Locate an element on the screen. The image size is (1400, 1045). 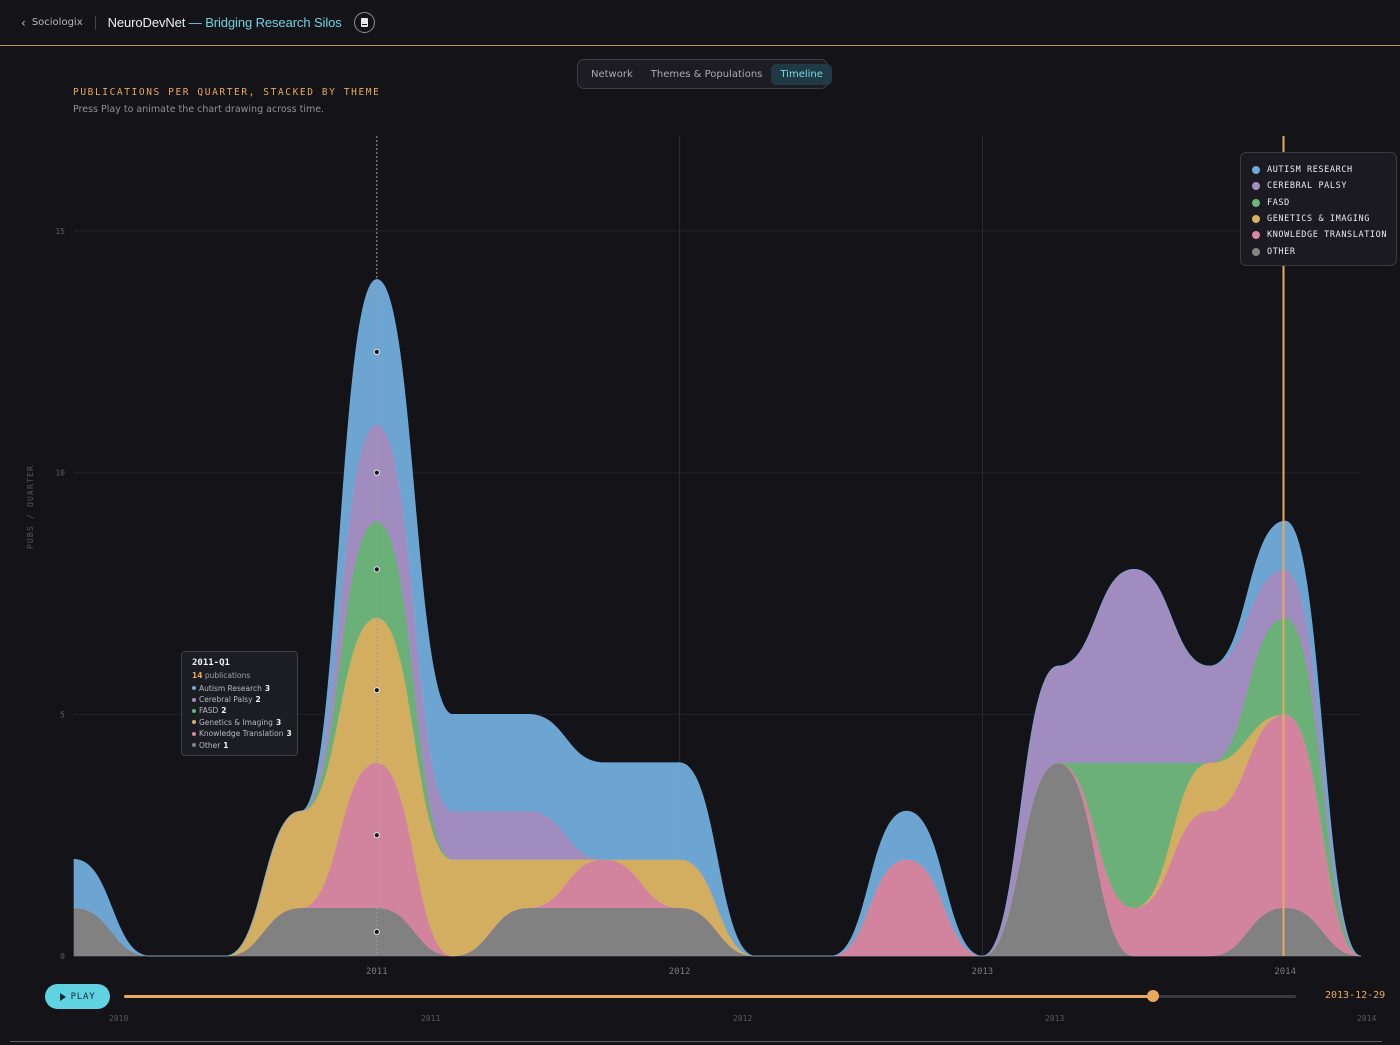
legend-label: FASD is located at coordinates (1278, 202).